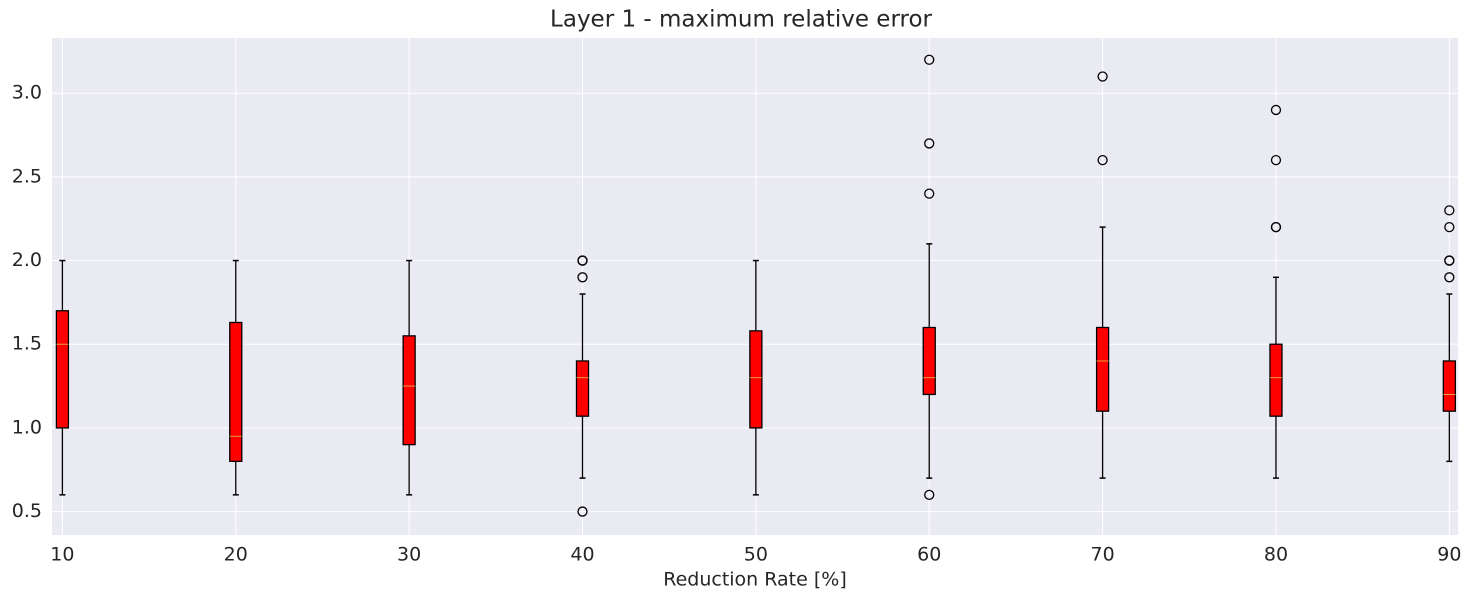  What do you see at coordinates (27, 176) in the screenshot?
I see `y-tick-label: 2.5` at bounding box center [27, 176].